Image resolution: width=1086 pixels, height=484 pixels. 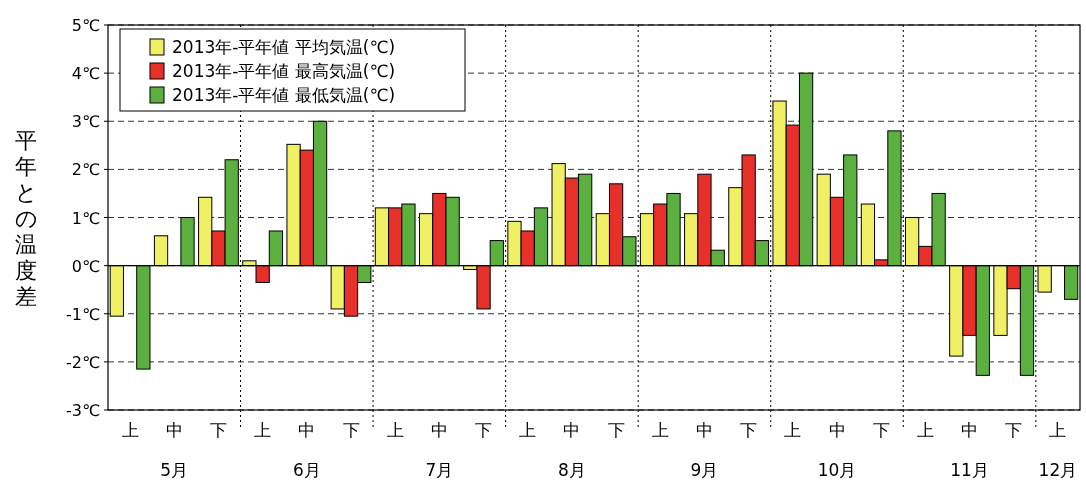 What do you see at coordinates (306, 470) in the screenshot?
I see `text: 6月` at bounding box center [306, 470].